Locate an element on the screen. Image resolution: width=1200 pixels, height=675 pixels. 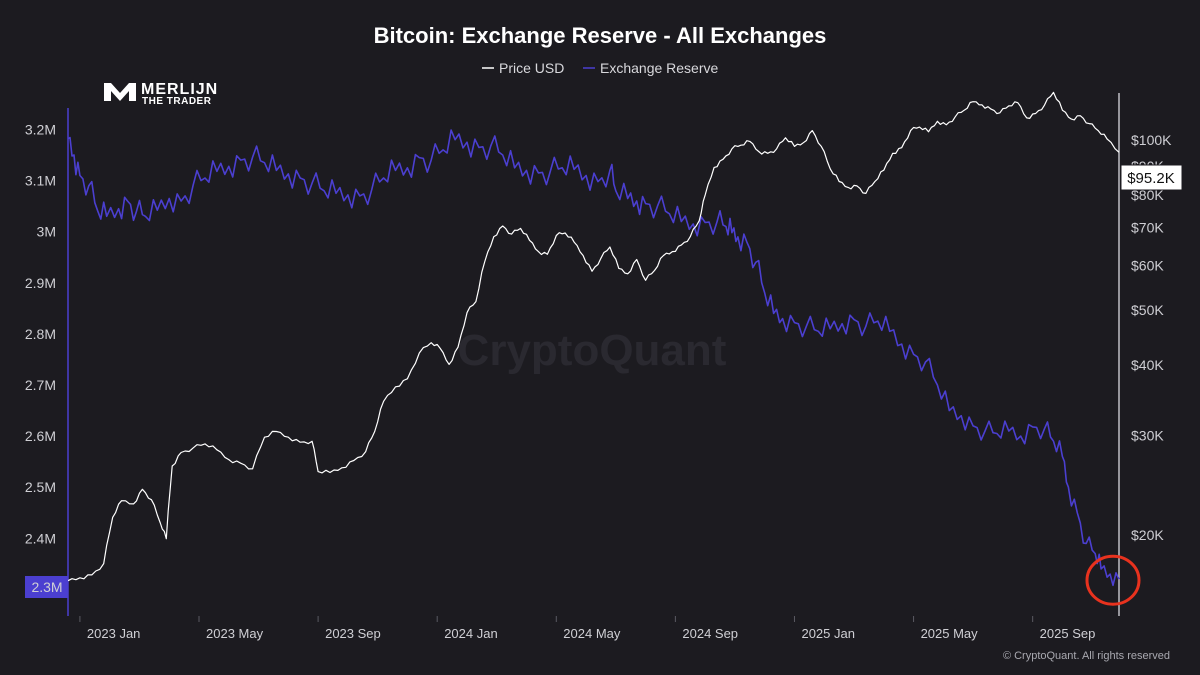
left-tick-label: 2.8M is located at coordinates (40, 334).